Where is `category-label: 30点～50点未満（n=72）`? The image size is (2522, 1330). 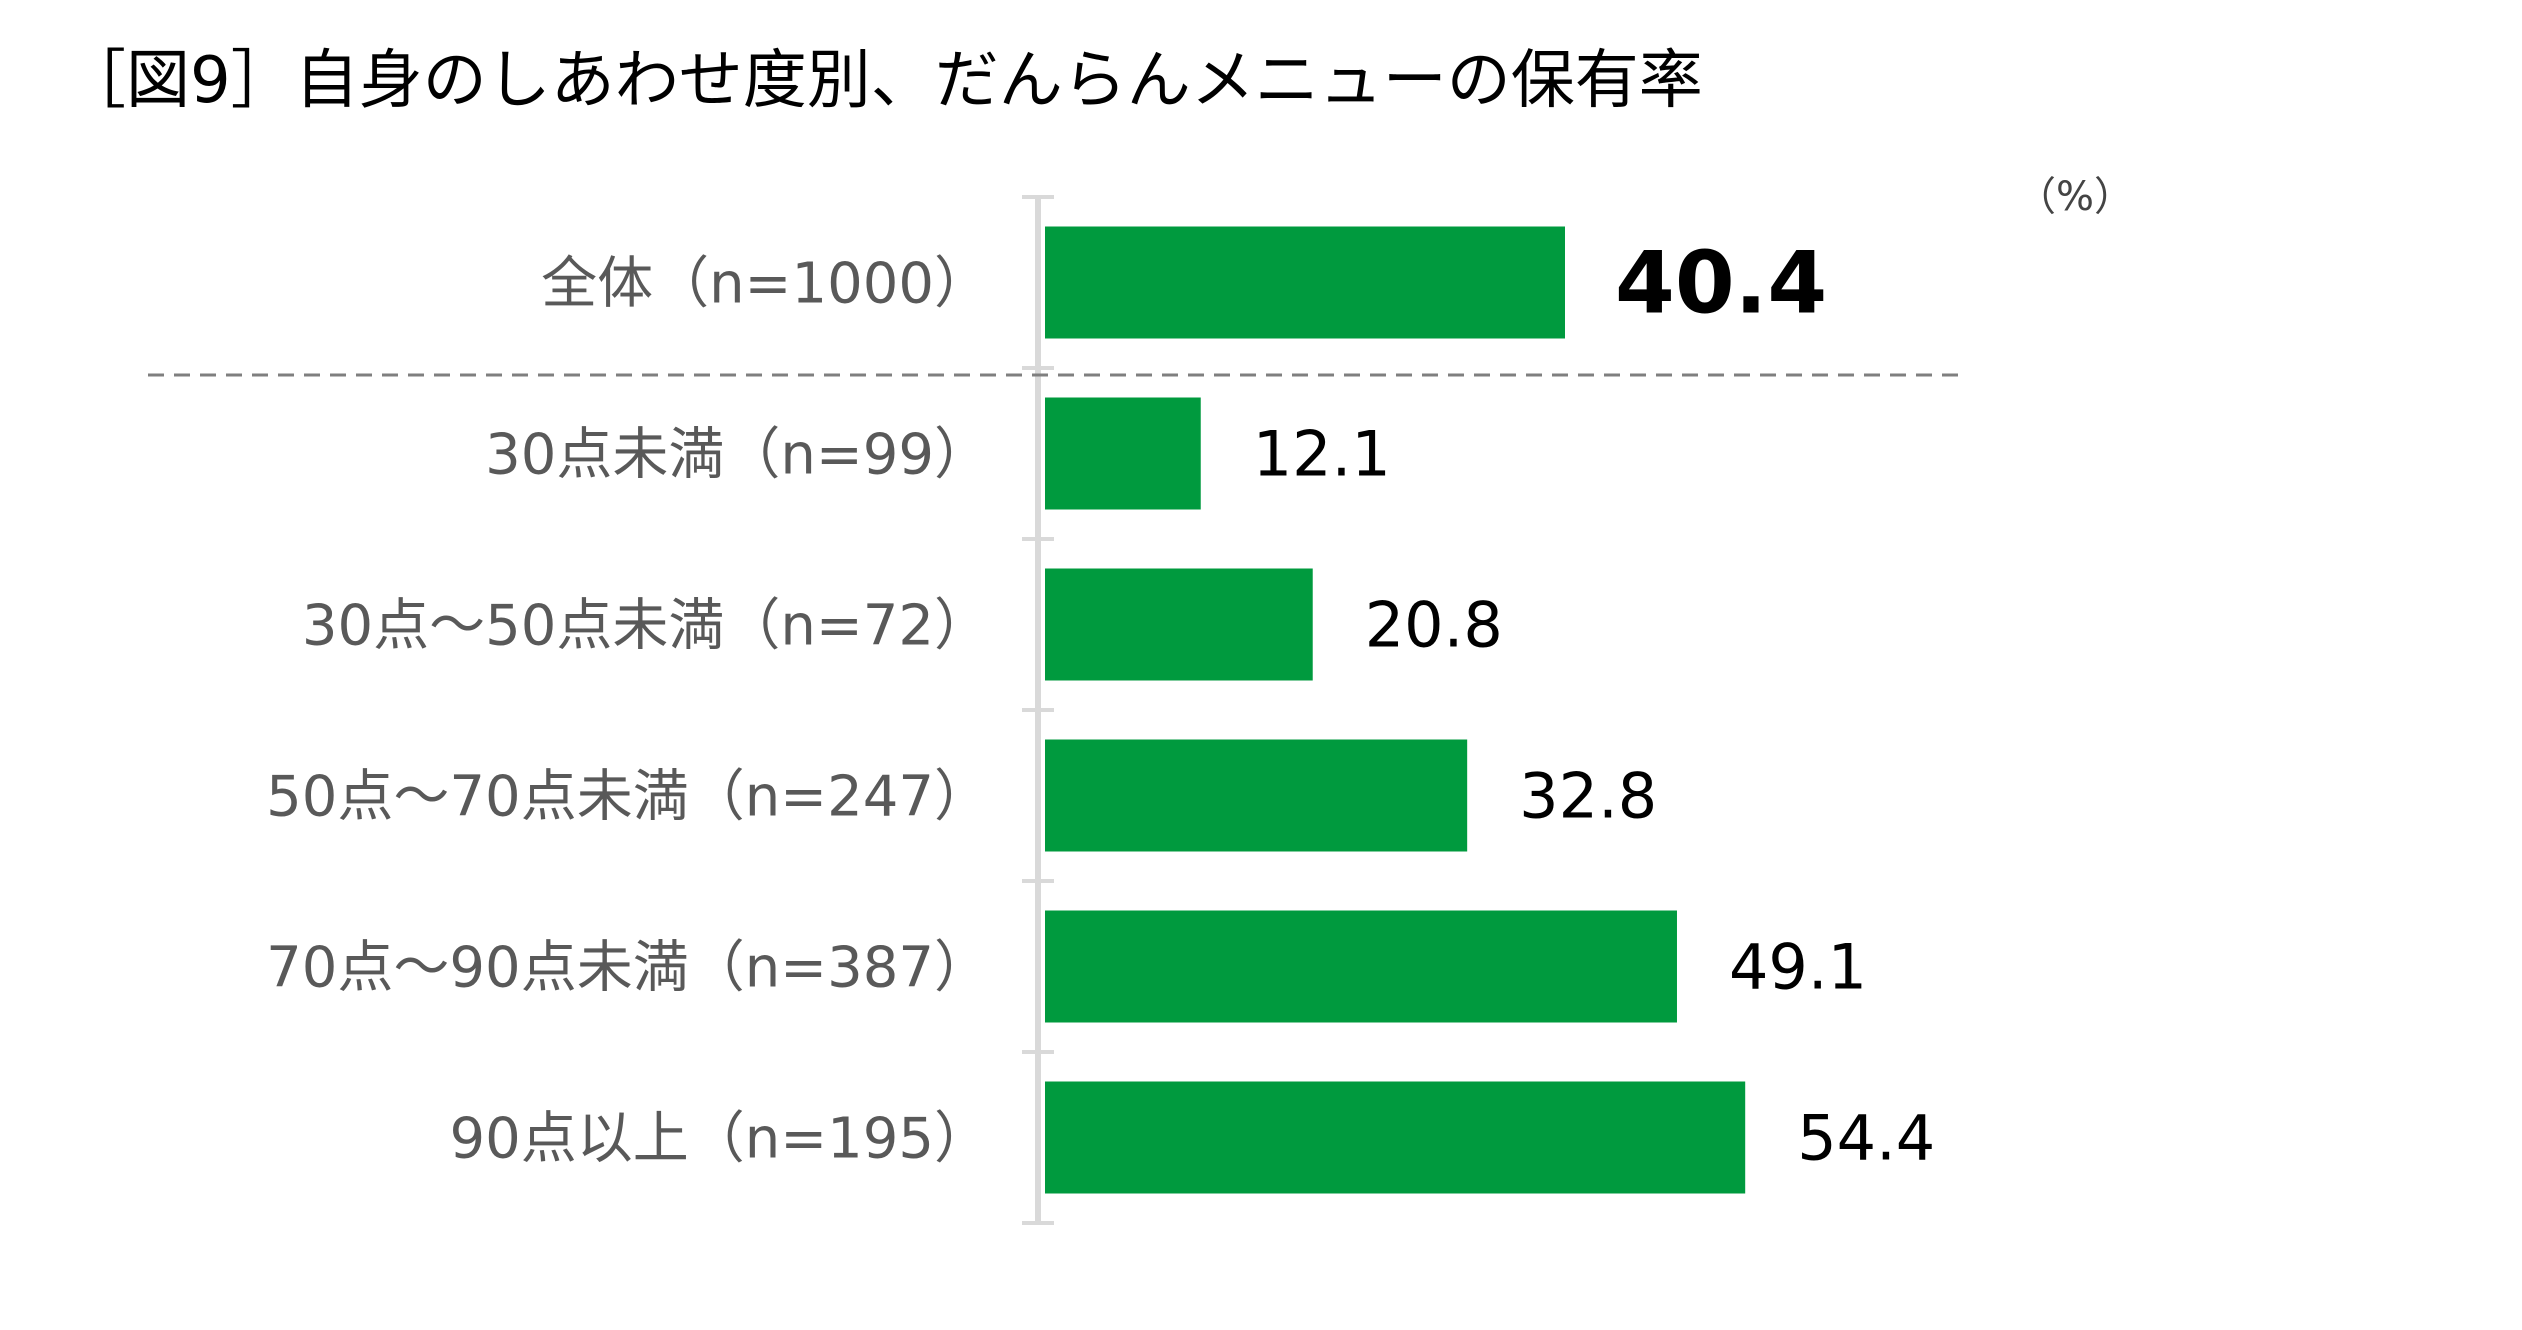
category-label: 30点～50点未満（n=72） is located at coordinates (646, 626).